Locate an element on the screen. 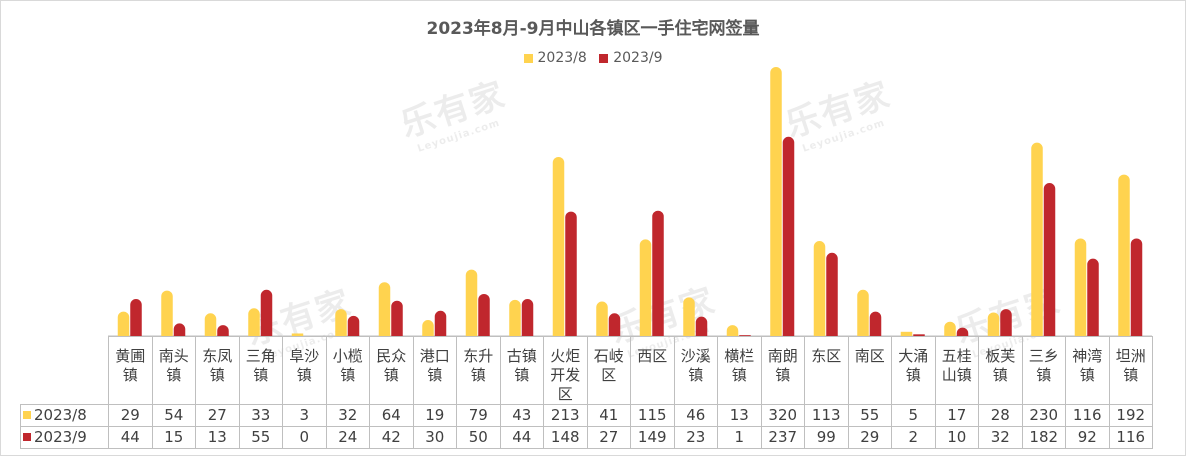  data-value: 230 is located at coordinates (1043, 415).